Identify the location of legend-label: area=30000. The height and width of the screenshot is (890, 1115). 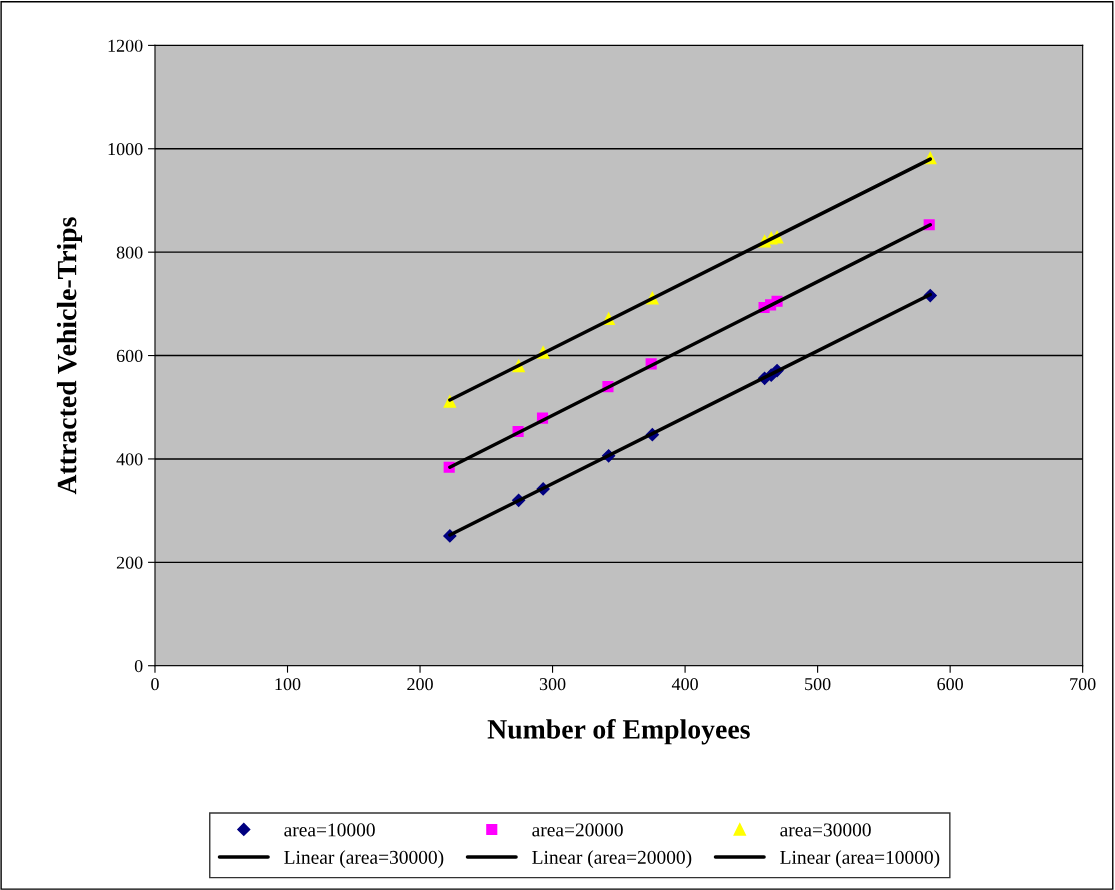
(825, 830).